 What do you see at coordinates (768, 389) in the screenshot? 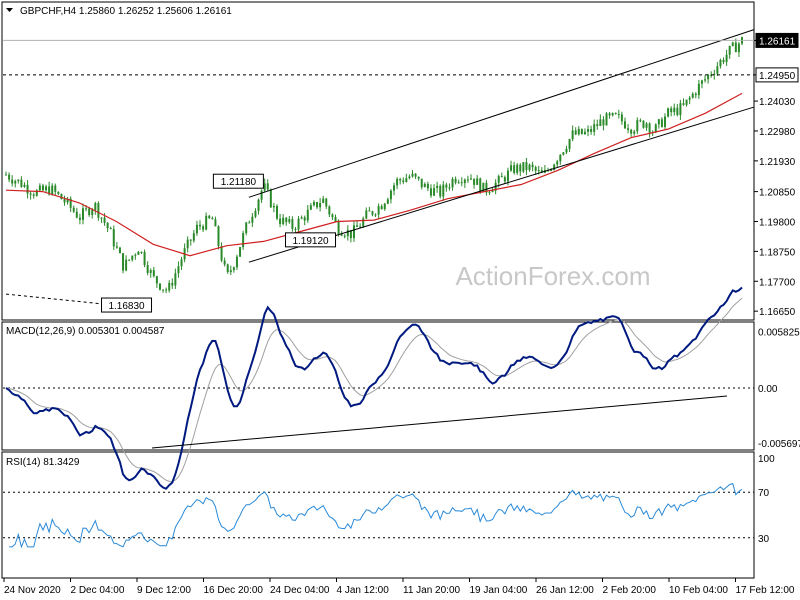
I see `macd-axis-label: 0.00` at bounding box center [768, 389].